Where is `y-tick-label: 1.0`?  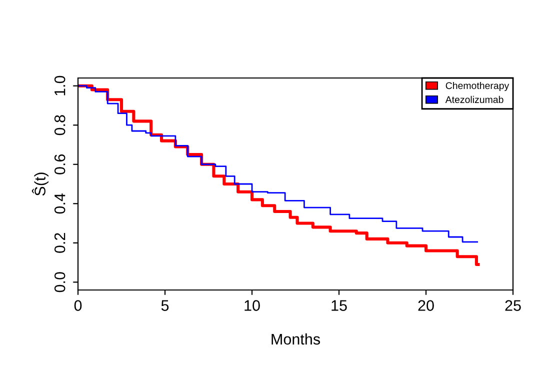 y-tick-label: 1.0 is located at coordinates (60, 86).